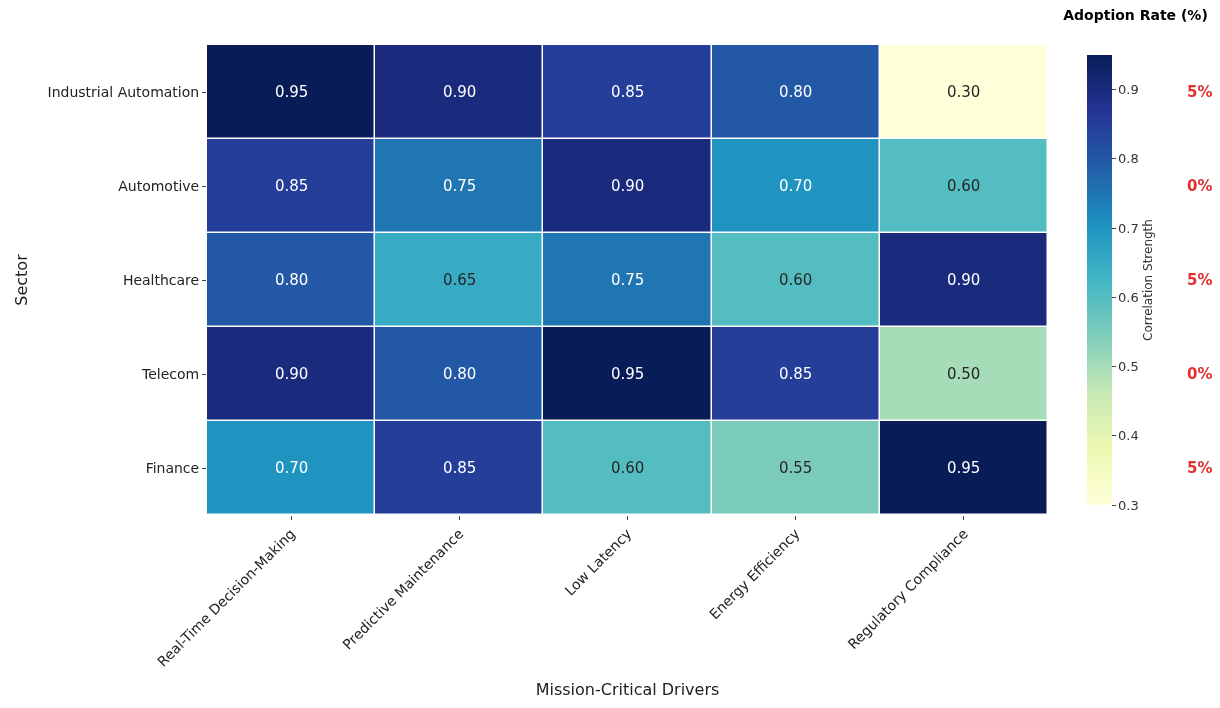 The image size is (1220, 708). What do you see at coordinates (1147, 280) in the screenshot?
I see `color-bar-title: Correlation Strength` at bounding box center [1147, 280].